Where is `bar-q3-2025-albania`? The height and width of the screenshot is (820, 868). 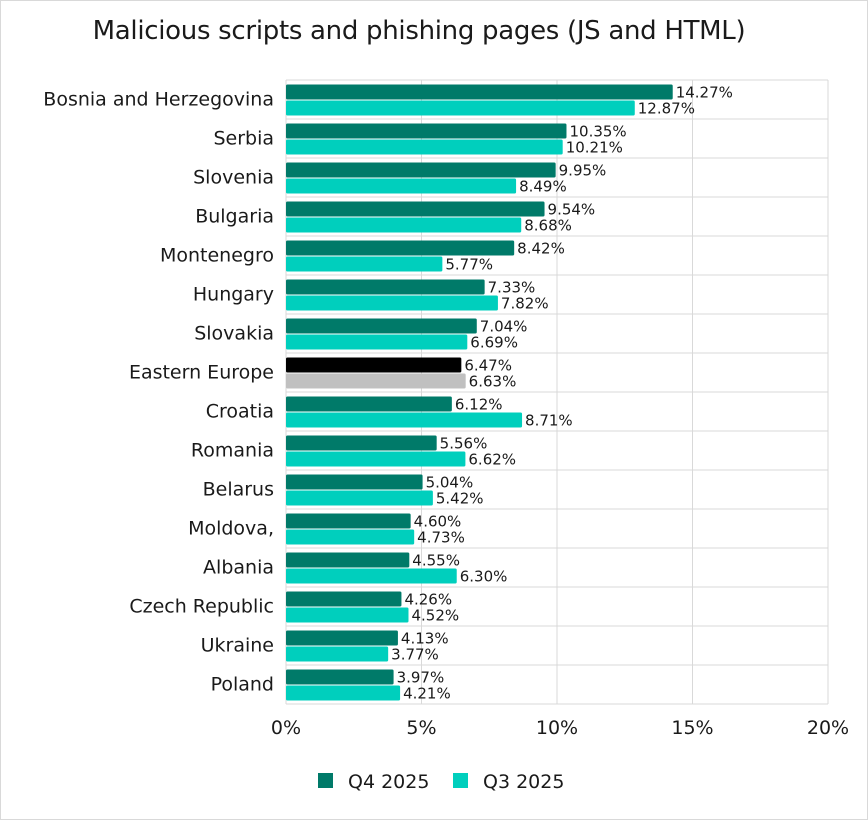 bar-q3-2025-albania is located at coordinates (371, 576).